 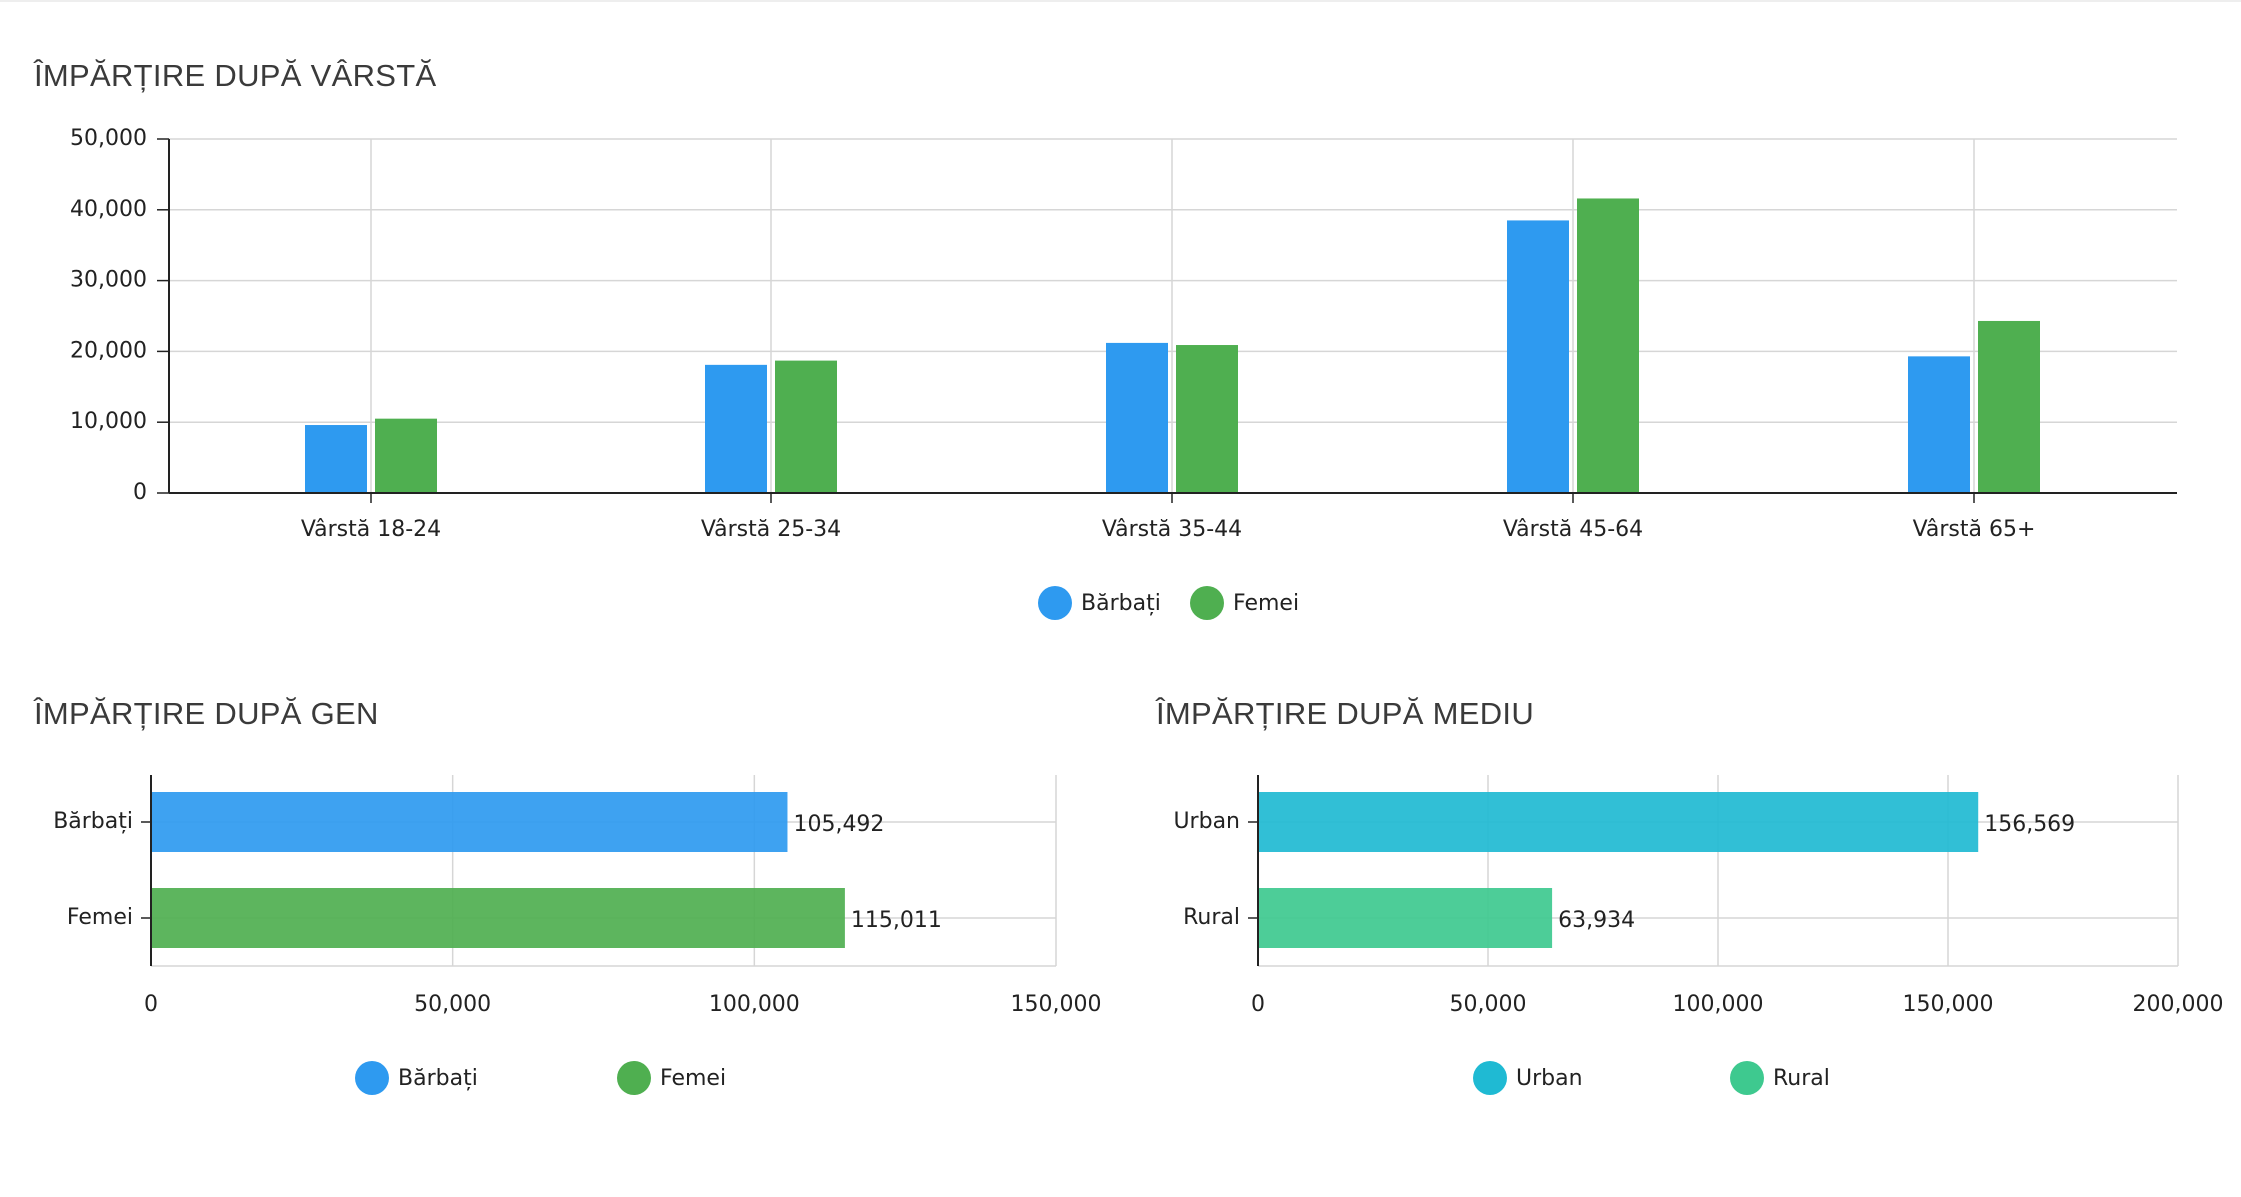 What do you see at coordinates (1172, 529) in the screenshot?
I see `age-x-tick-label: Vârstă 35-44` at bounding box center [1172, 529].